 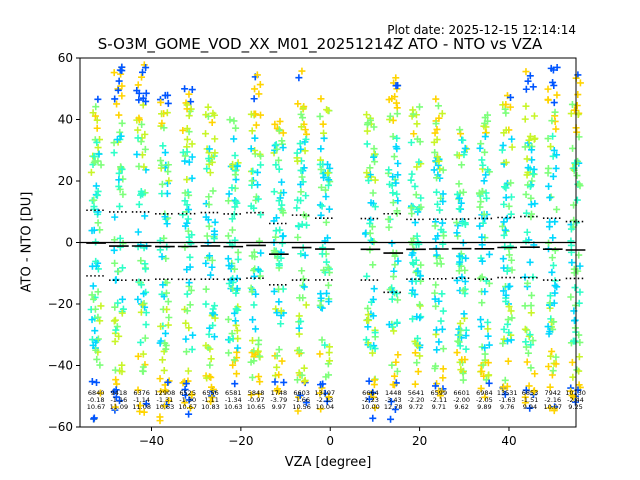 I want to click on bin-count-label: 6581, so click(x=233, y=393).